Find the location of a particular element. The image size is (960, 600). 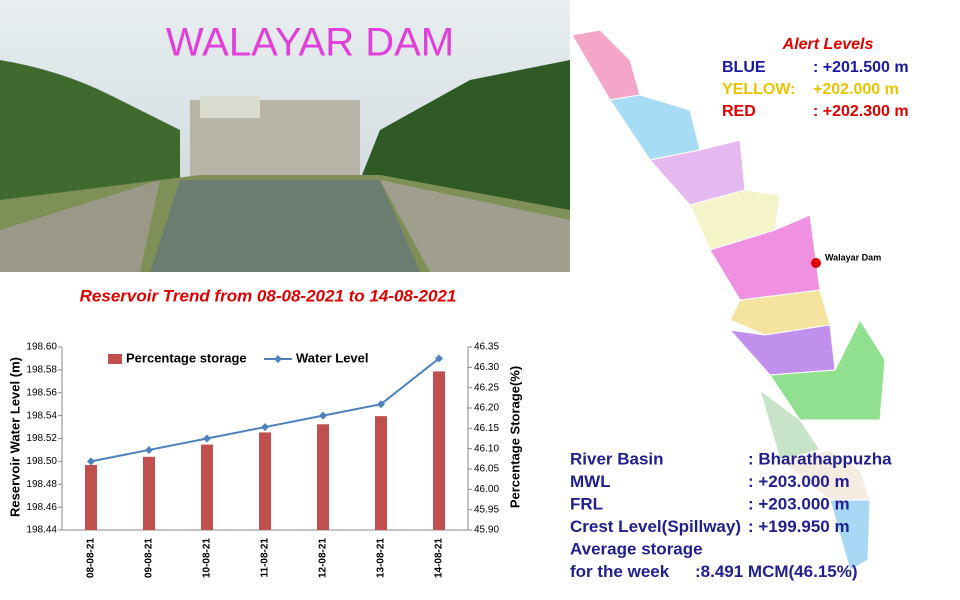

y2-tick-label: 46.30 is located at coordinates (486, 367).